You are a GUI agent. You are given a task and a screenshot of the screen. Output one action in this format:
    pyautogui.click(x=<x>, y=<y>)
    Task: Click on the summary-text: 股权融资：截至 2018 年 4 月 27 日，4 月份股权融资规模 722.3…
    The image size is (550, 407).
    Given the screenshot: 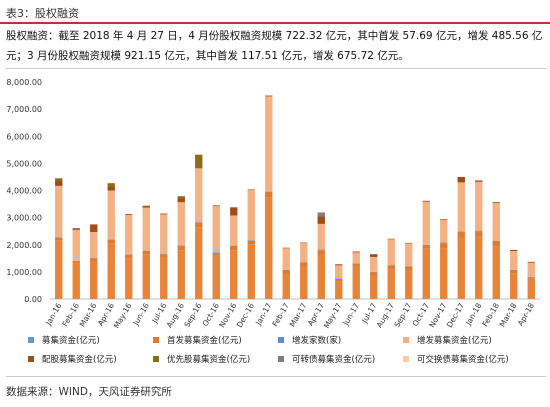 What is the action you would take?
    pyautogui.click(x=274, y=46)
    